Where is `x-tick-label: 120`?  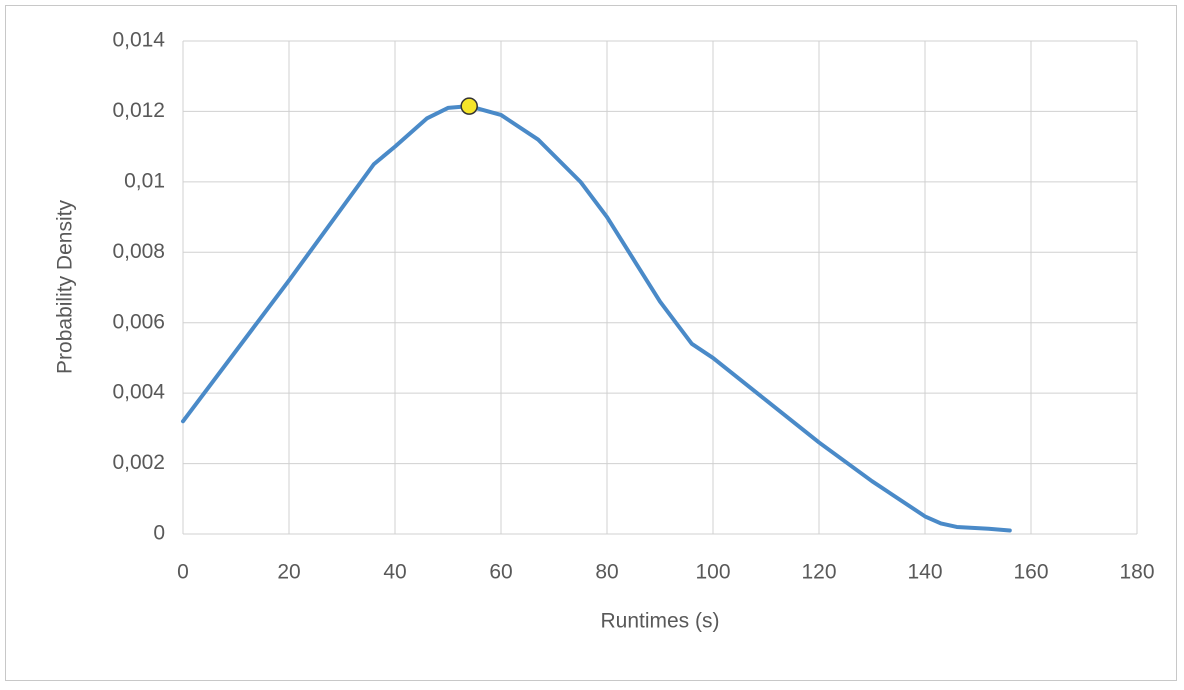 x-tick-label: 120 is located at coordinates (818, 572).